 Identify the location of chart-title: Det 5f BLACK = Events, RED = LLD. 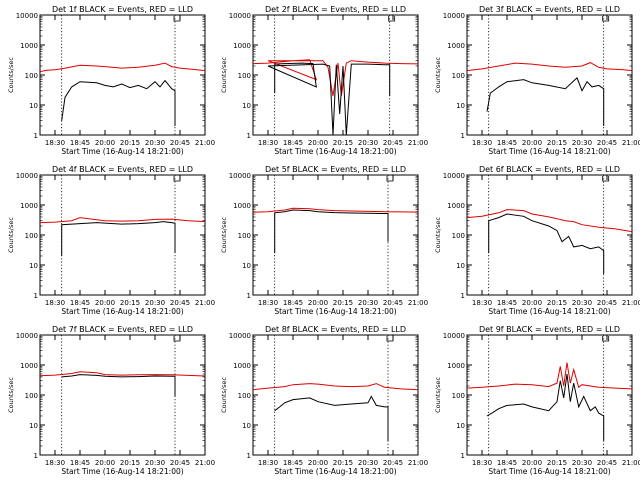
(335, 169).